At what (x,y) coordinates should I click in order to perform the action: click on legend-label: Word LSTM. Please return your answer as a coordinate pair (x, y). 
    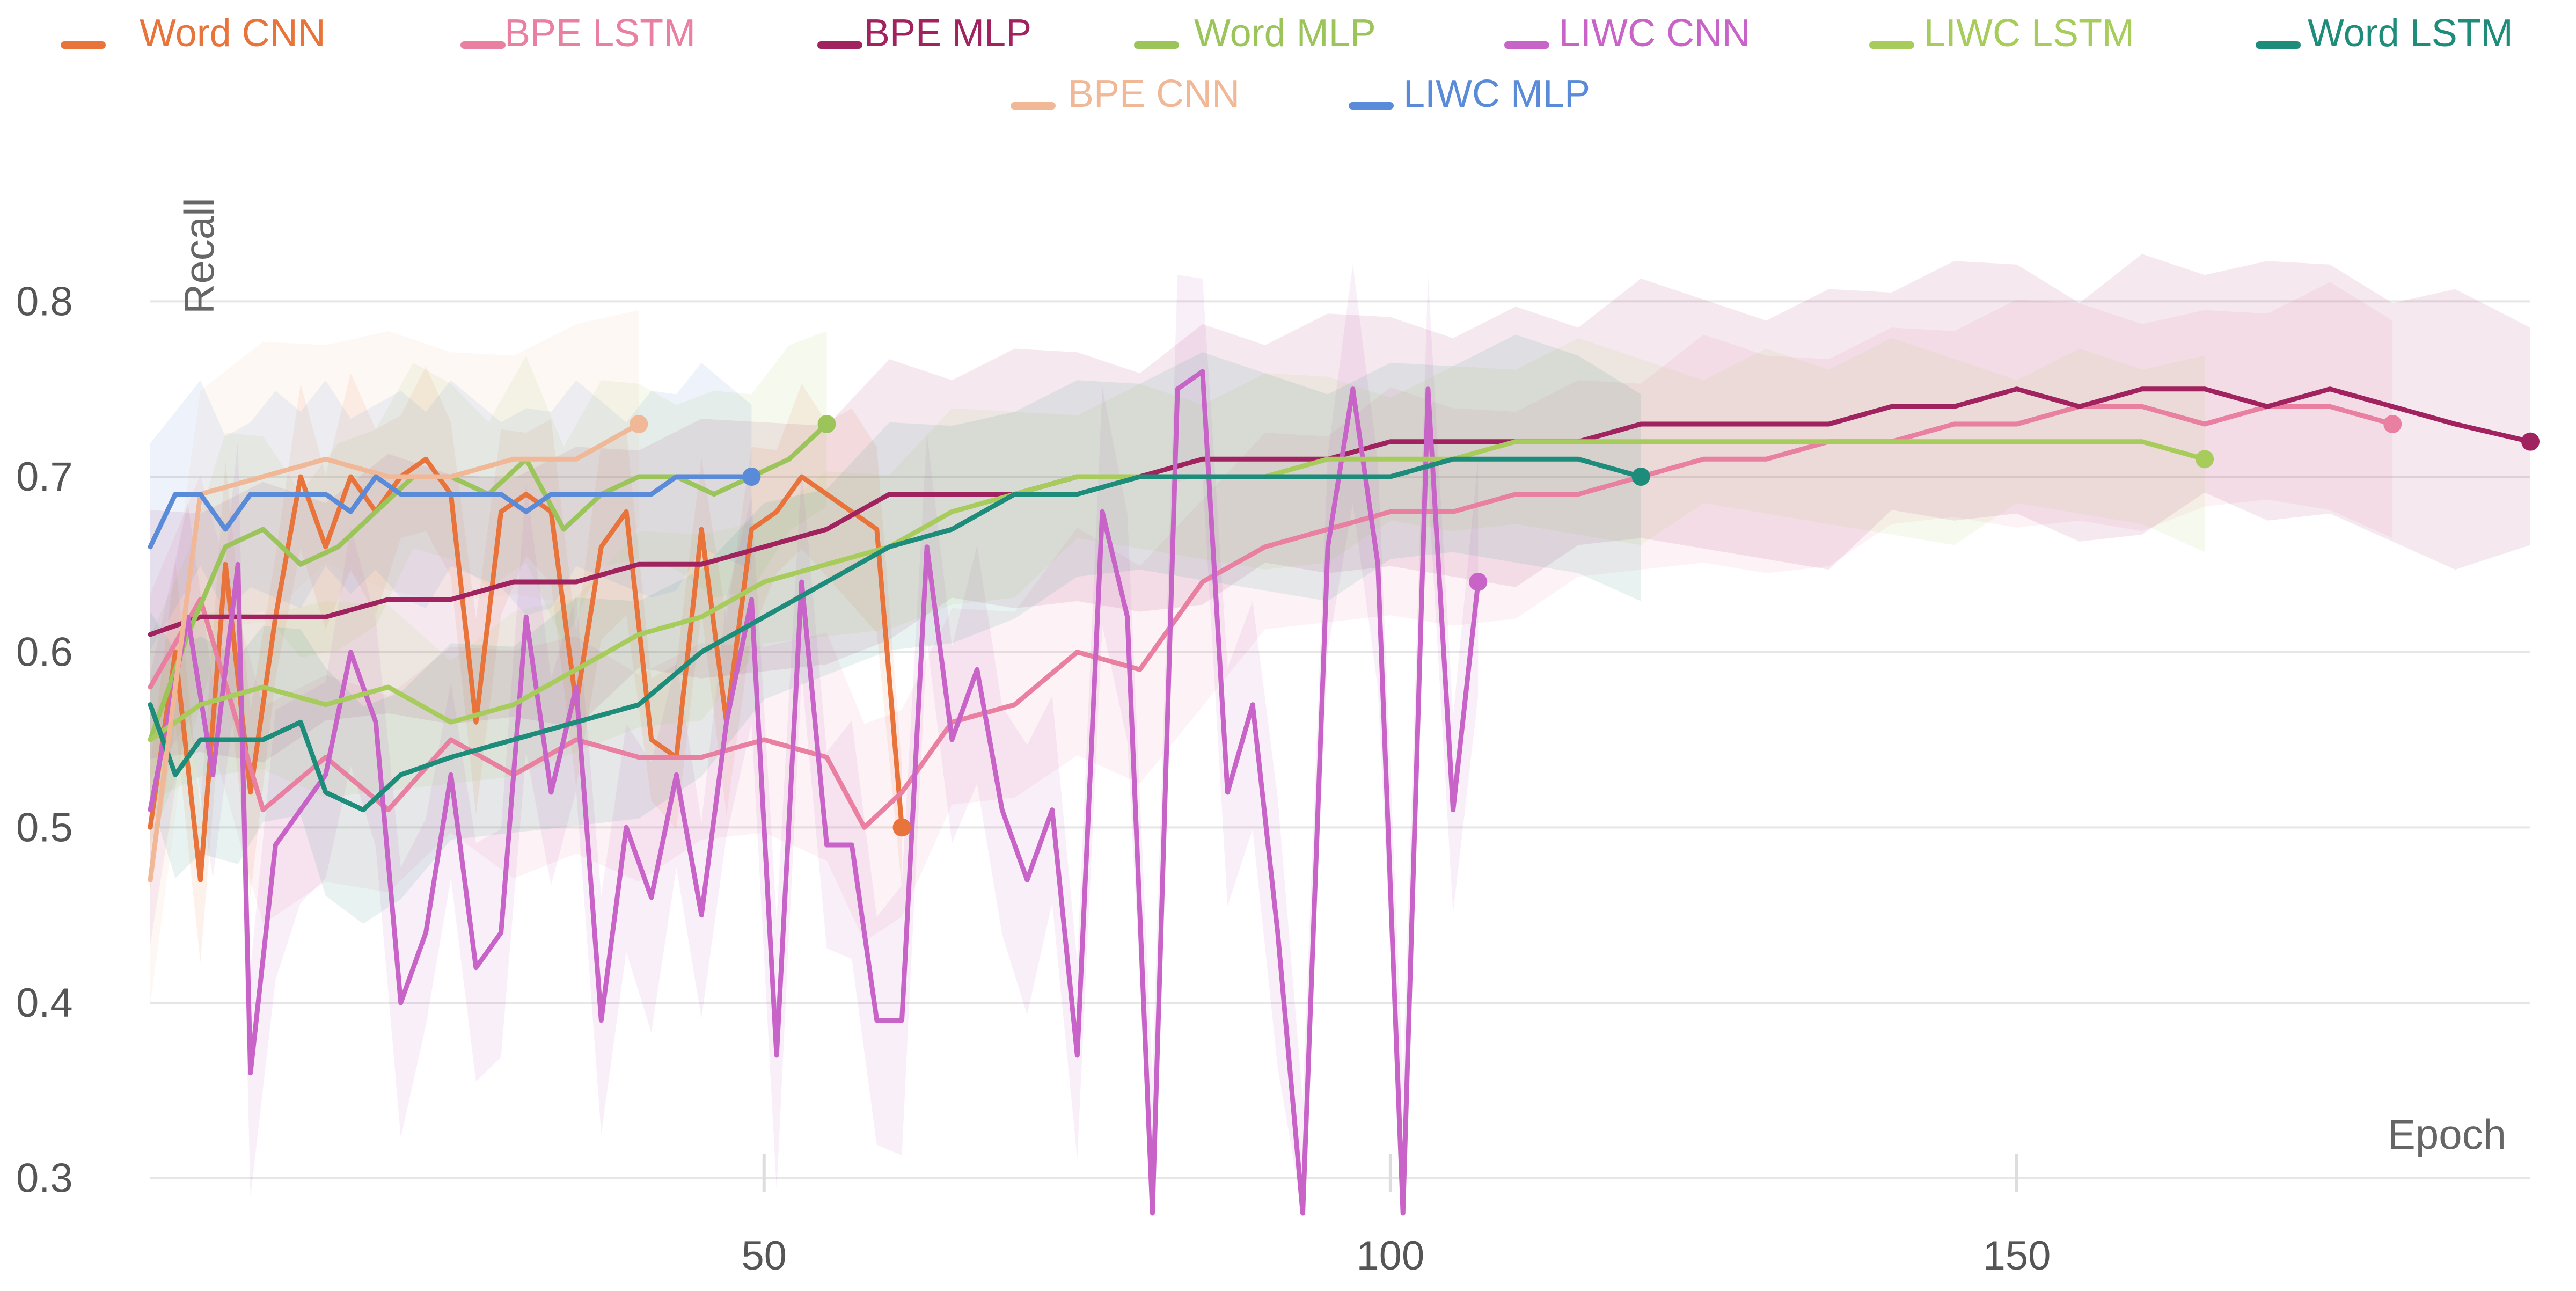
    Looking at the image, I should click on (2410, 33).